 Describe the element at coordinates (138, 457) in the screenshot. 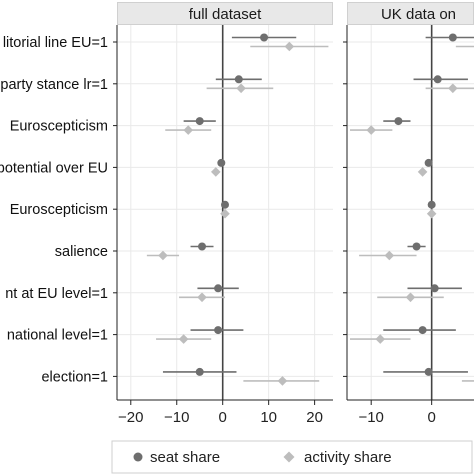

I see `legend-marker-seat-share` at that location.